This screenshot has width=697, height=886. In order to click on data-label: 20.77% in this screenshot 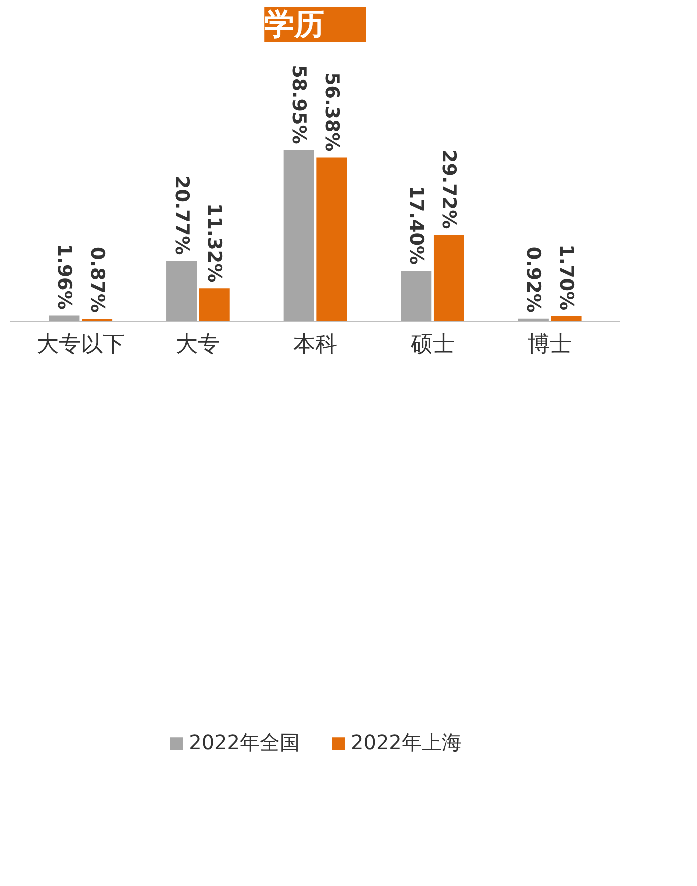, I will do `click(181, 216)`.